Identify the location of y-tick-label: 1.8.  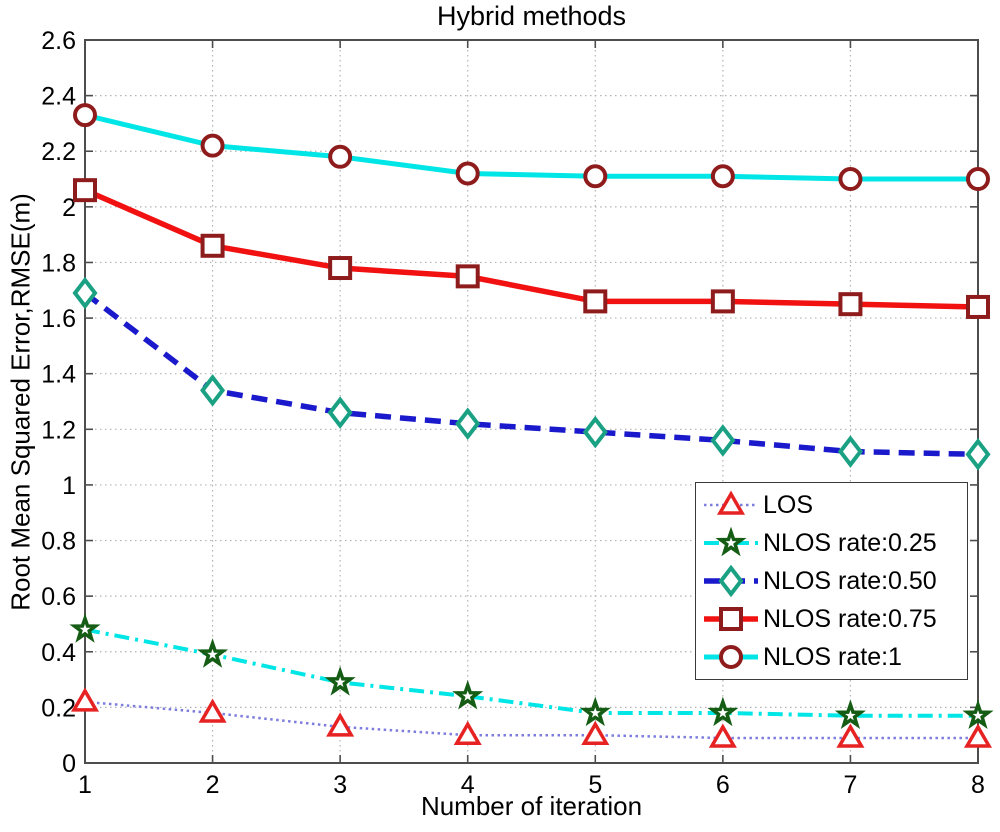
(58, 263).